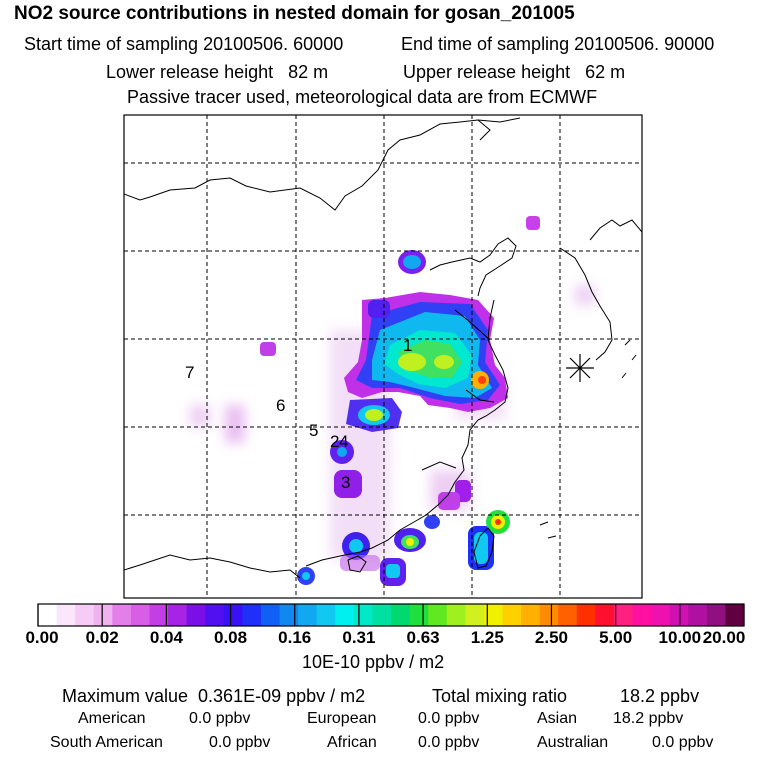 This screenshot has height=768, width=768. I want to click on colorbar-tick-label: 0.08, so click(230, 637).